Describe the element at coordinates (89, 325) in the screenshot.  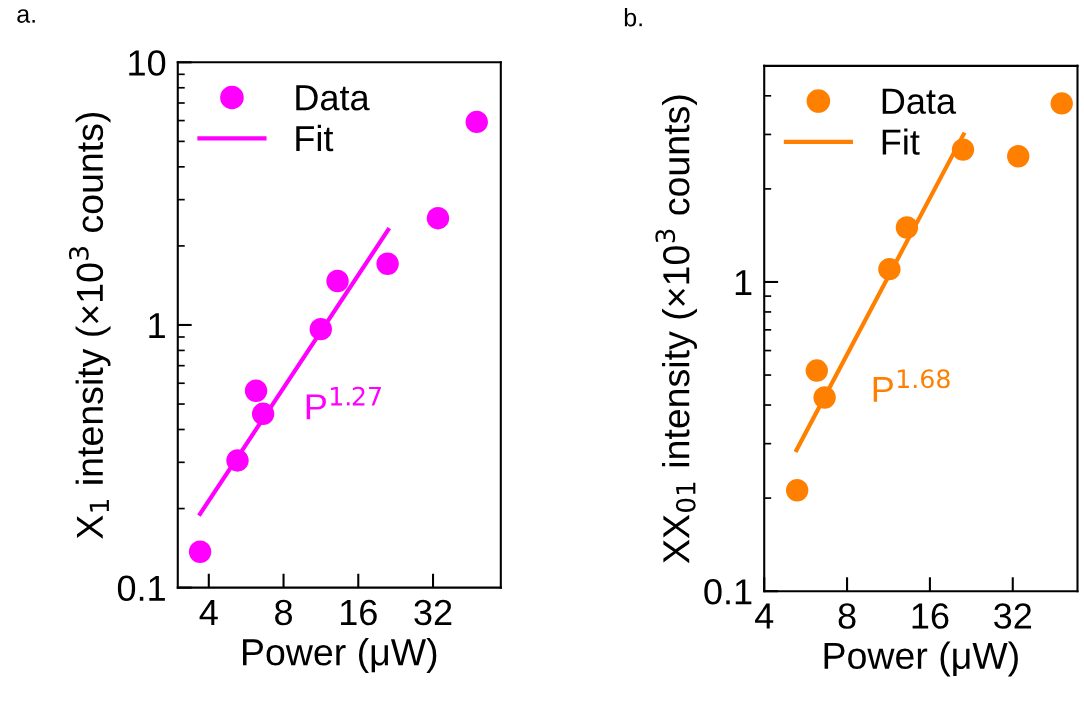
I see `y-axis-title: X$_{1}$ intensity (×10$^{3}$ counts)` at that location.